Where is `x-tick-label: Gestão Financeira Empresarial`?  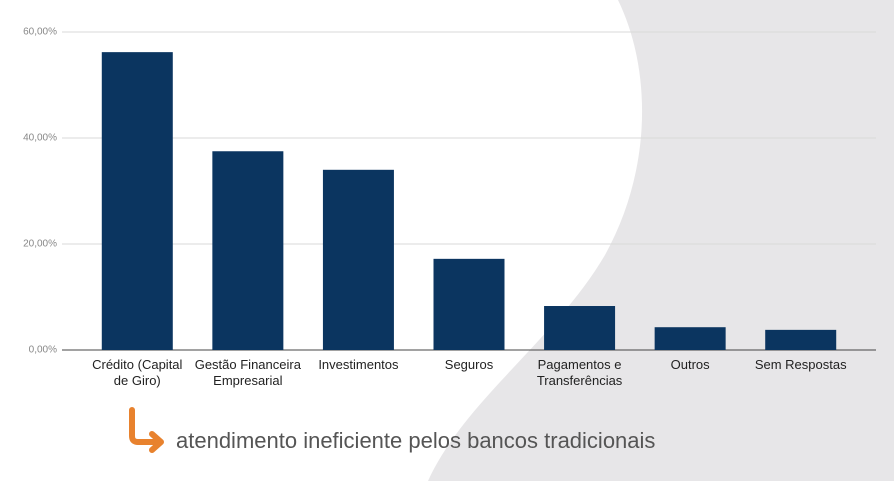
x-tick-label: Gestão Financeira Empresarial is located at coordinates (247, 372).